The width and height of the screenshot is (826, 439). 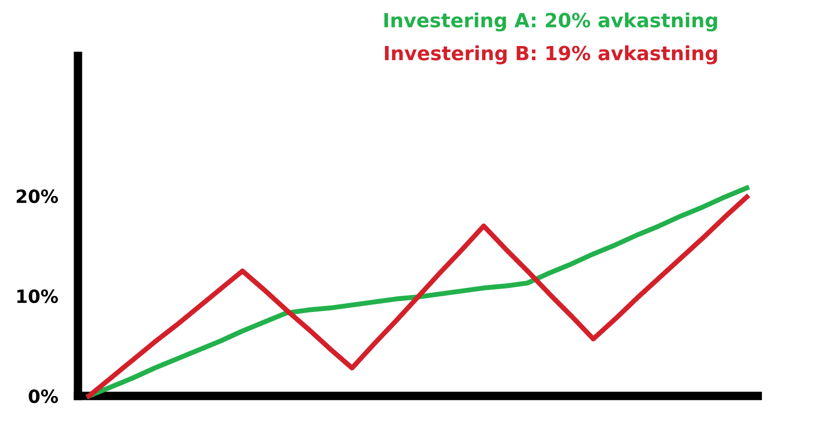 I want to click on y-tick-label: 0%, so click(x=43, y=396).